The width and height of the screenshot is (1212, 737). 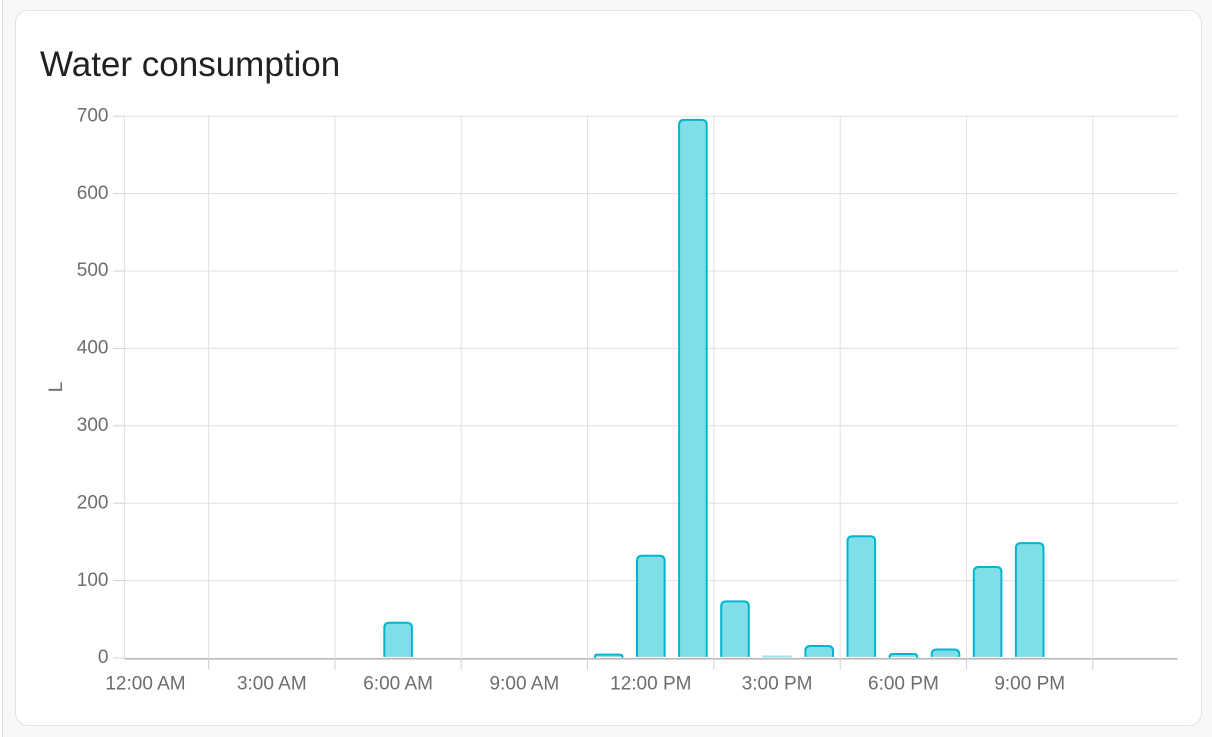 What do you see at coordinates (525, 684) in the screenshot?
I see `svg-text: 9:00 AM` at bounding box center [525, 684].